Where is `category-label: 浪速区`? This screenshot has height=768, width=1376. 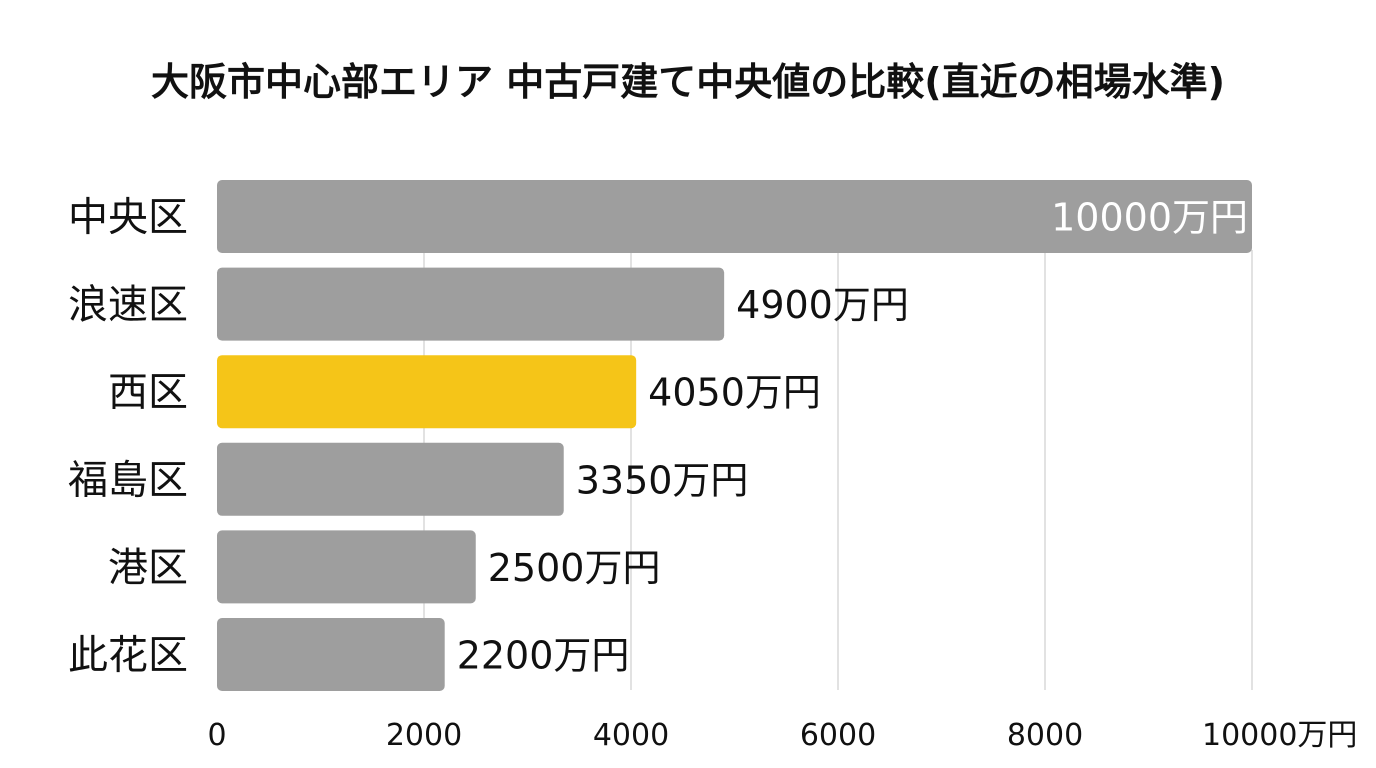
category-label: 浪速区 is located at coordinates (128, 305).